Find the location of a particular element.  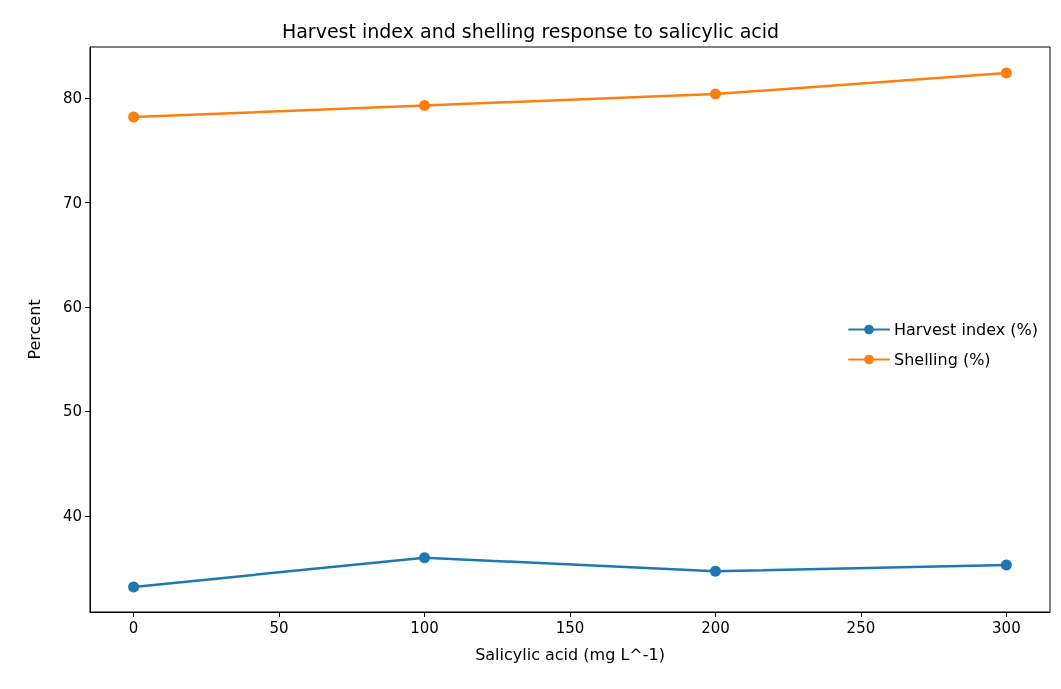

y-tick-label: 70 is located at coordinates (72, 202).